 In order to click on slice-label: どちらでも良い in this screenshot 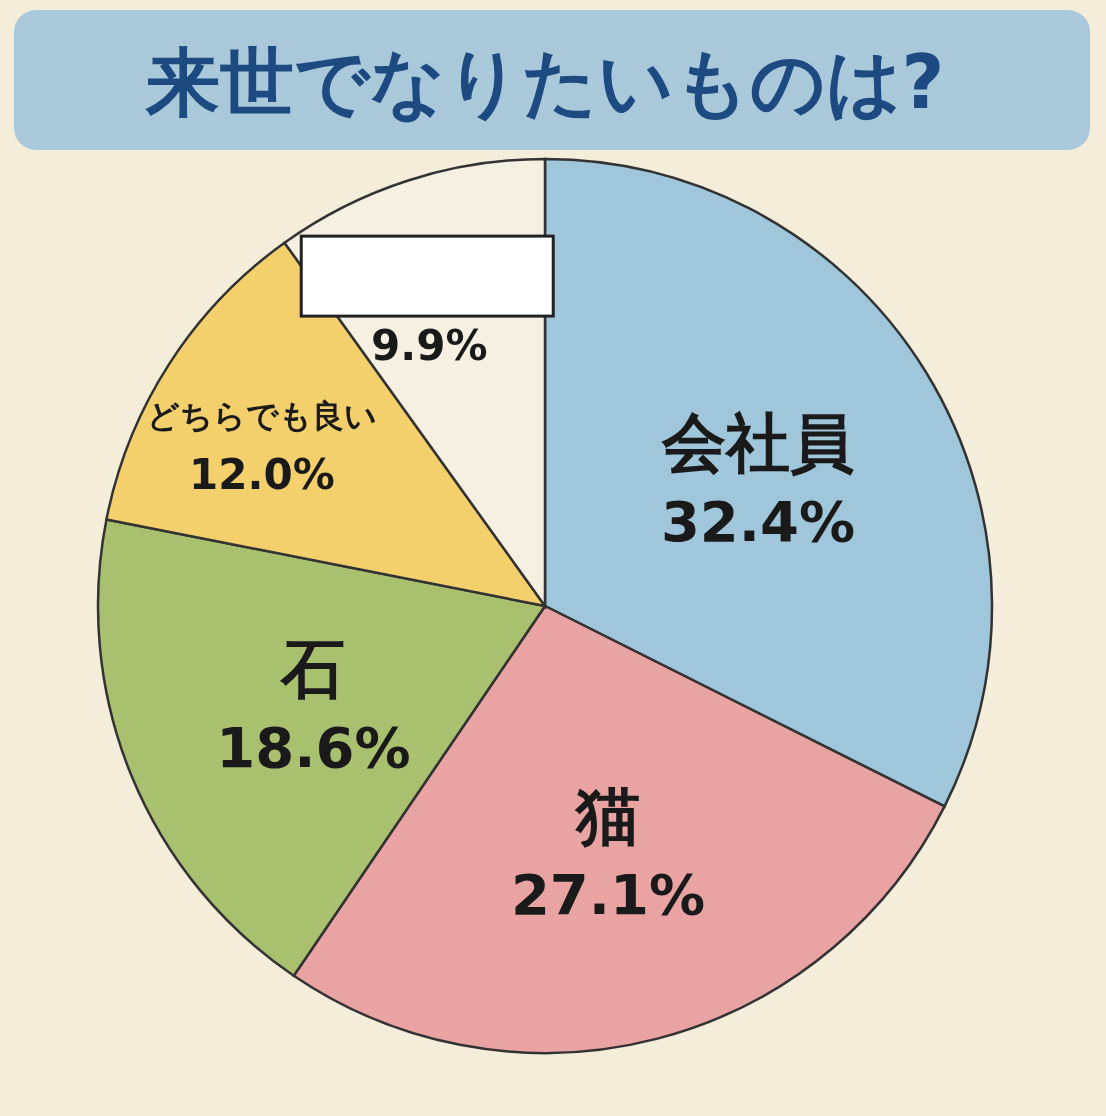, I will do `click(261, 415)`.